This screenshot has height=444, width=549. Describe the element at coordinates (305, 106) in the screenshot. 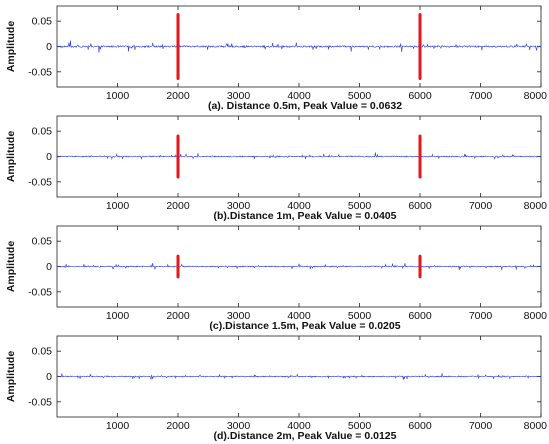

I see `panel-caption: (a). Distance 0.5m, Peak Value = 0.0632` at that location.